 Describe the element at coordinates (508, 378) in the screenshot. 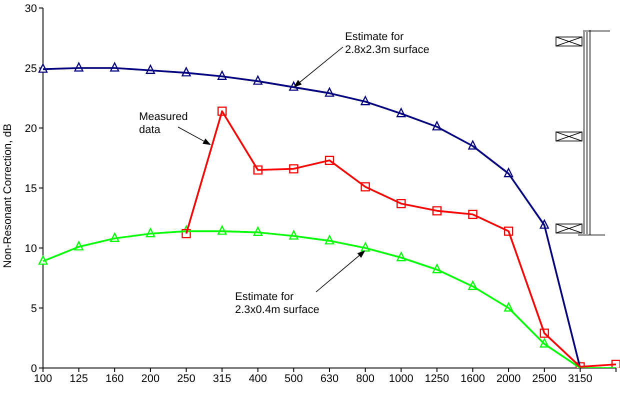

I see `x-tick-label: 2000` at that location.